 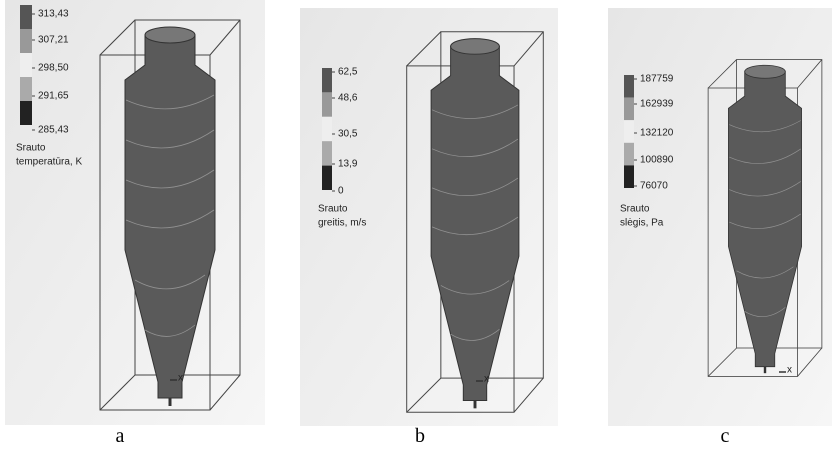 What do you see at coordinates (657, 160) in the screenshot?
I see `legend-tick-label: 100890` at bounding box center [657, 160].